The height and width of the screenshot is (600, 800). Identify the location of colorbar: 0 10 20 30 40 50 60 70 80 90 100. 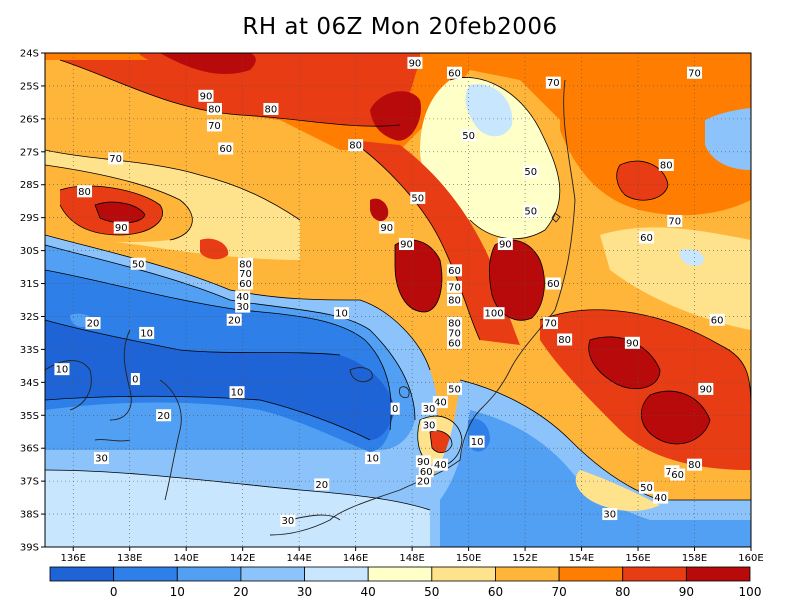
(405, 582).